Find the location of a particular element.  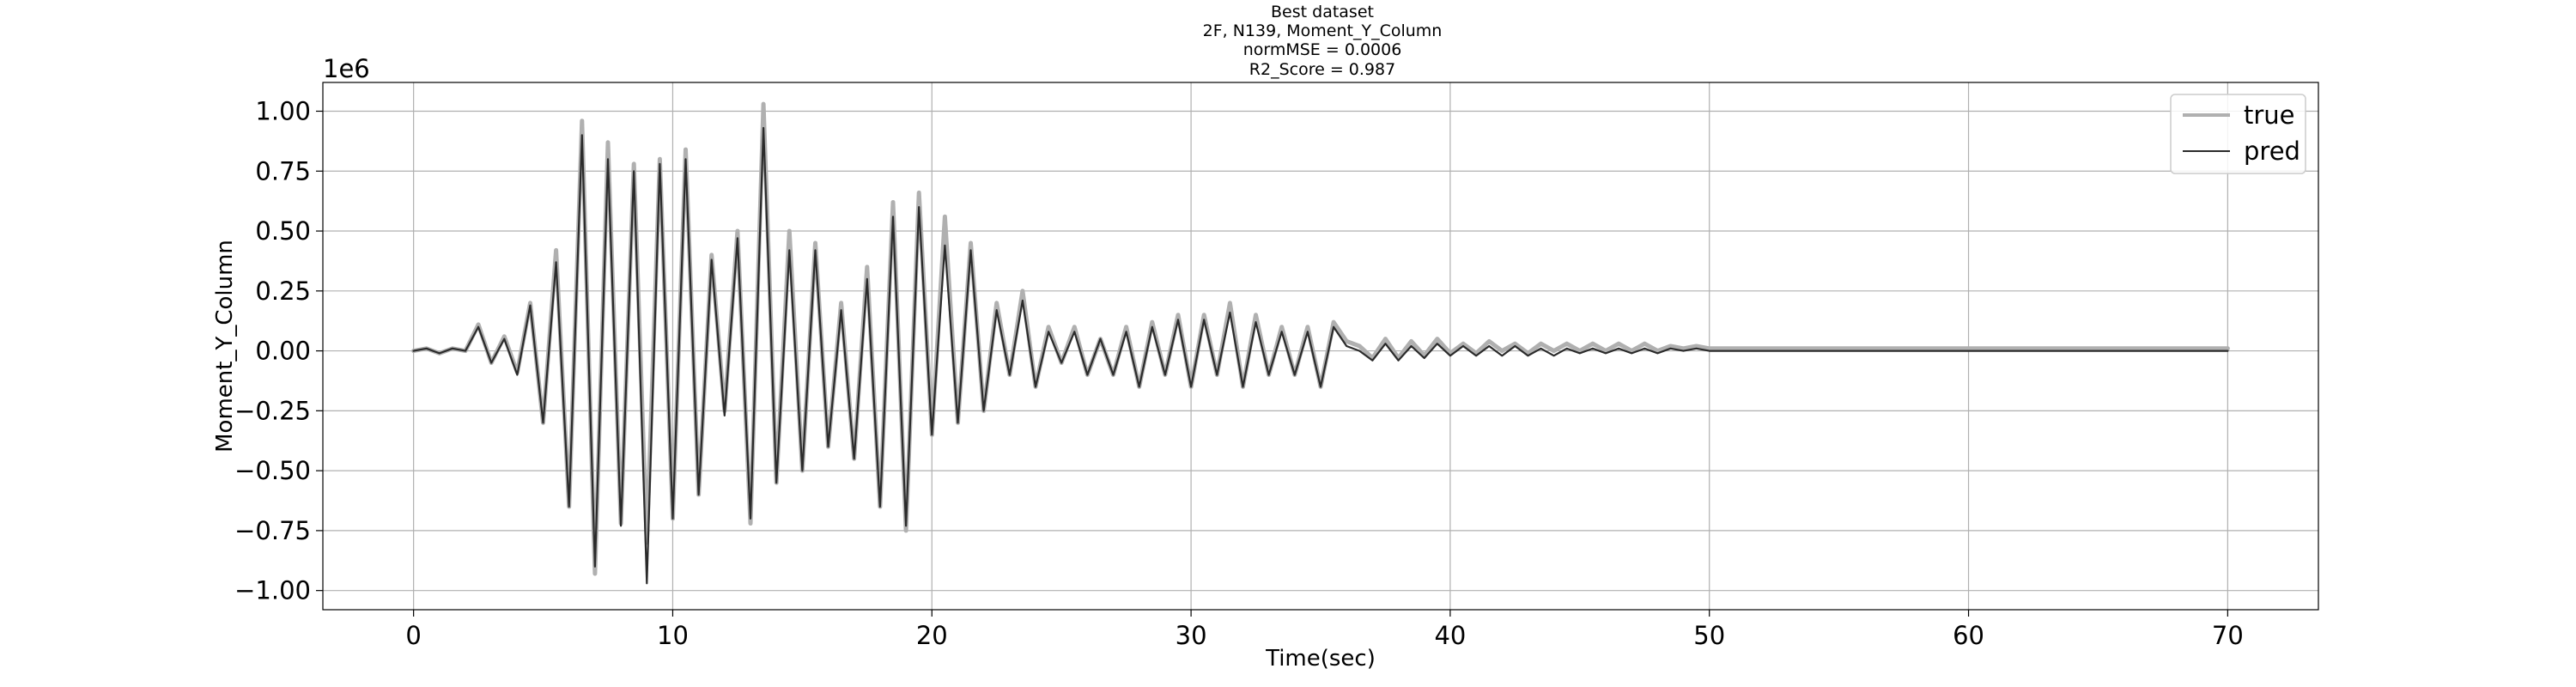

y-tick-label: 1.00 is located at coordinates (283, 110).